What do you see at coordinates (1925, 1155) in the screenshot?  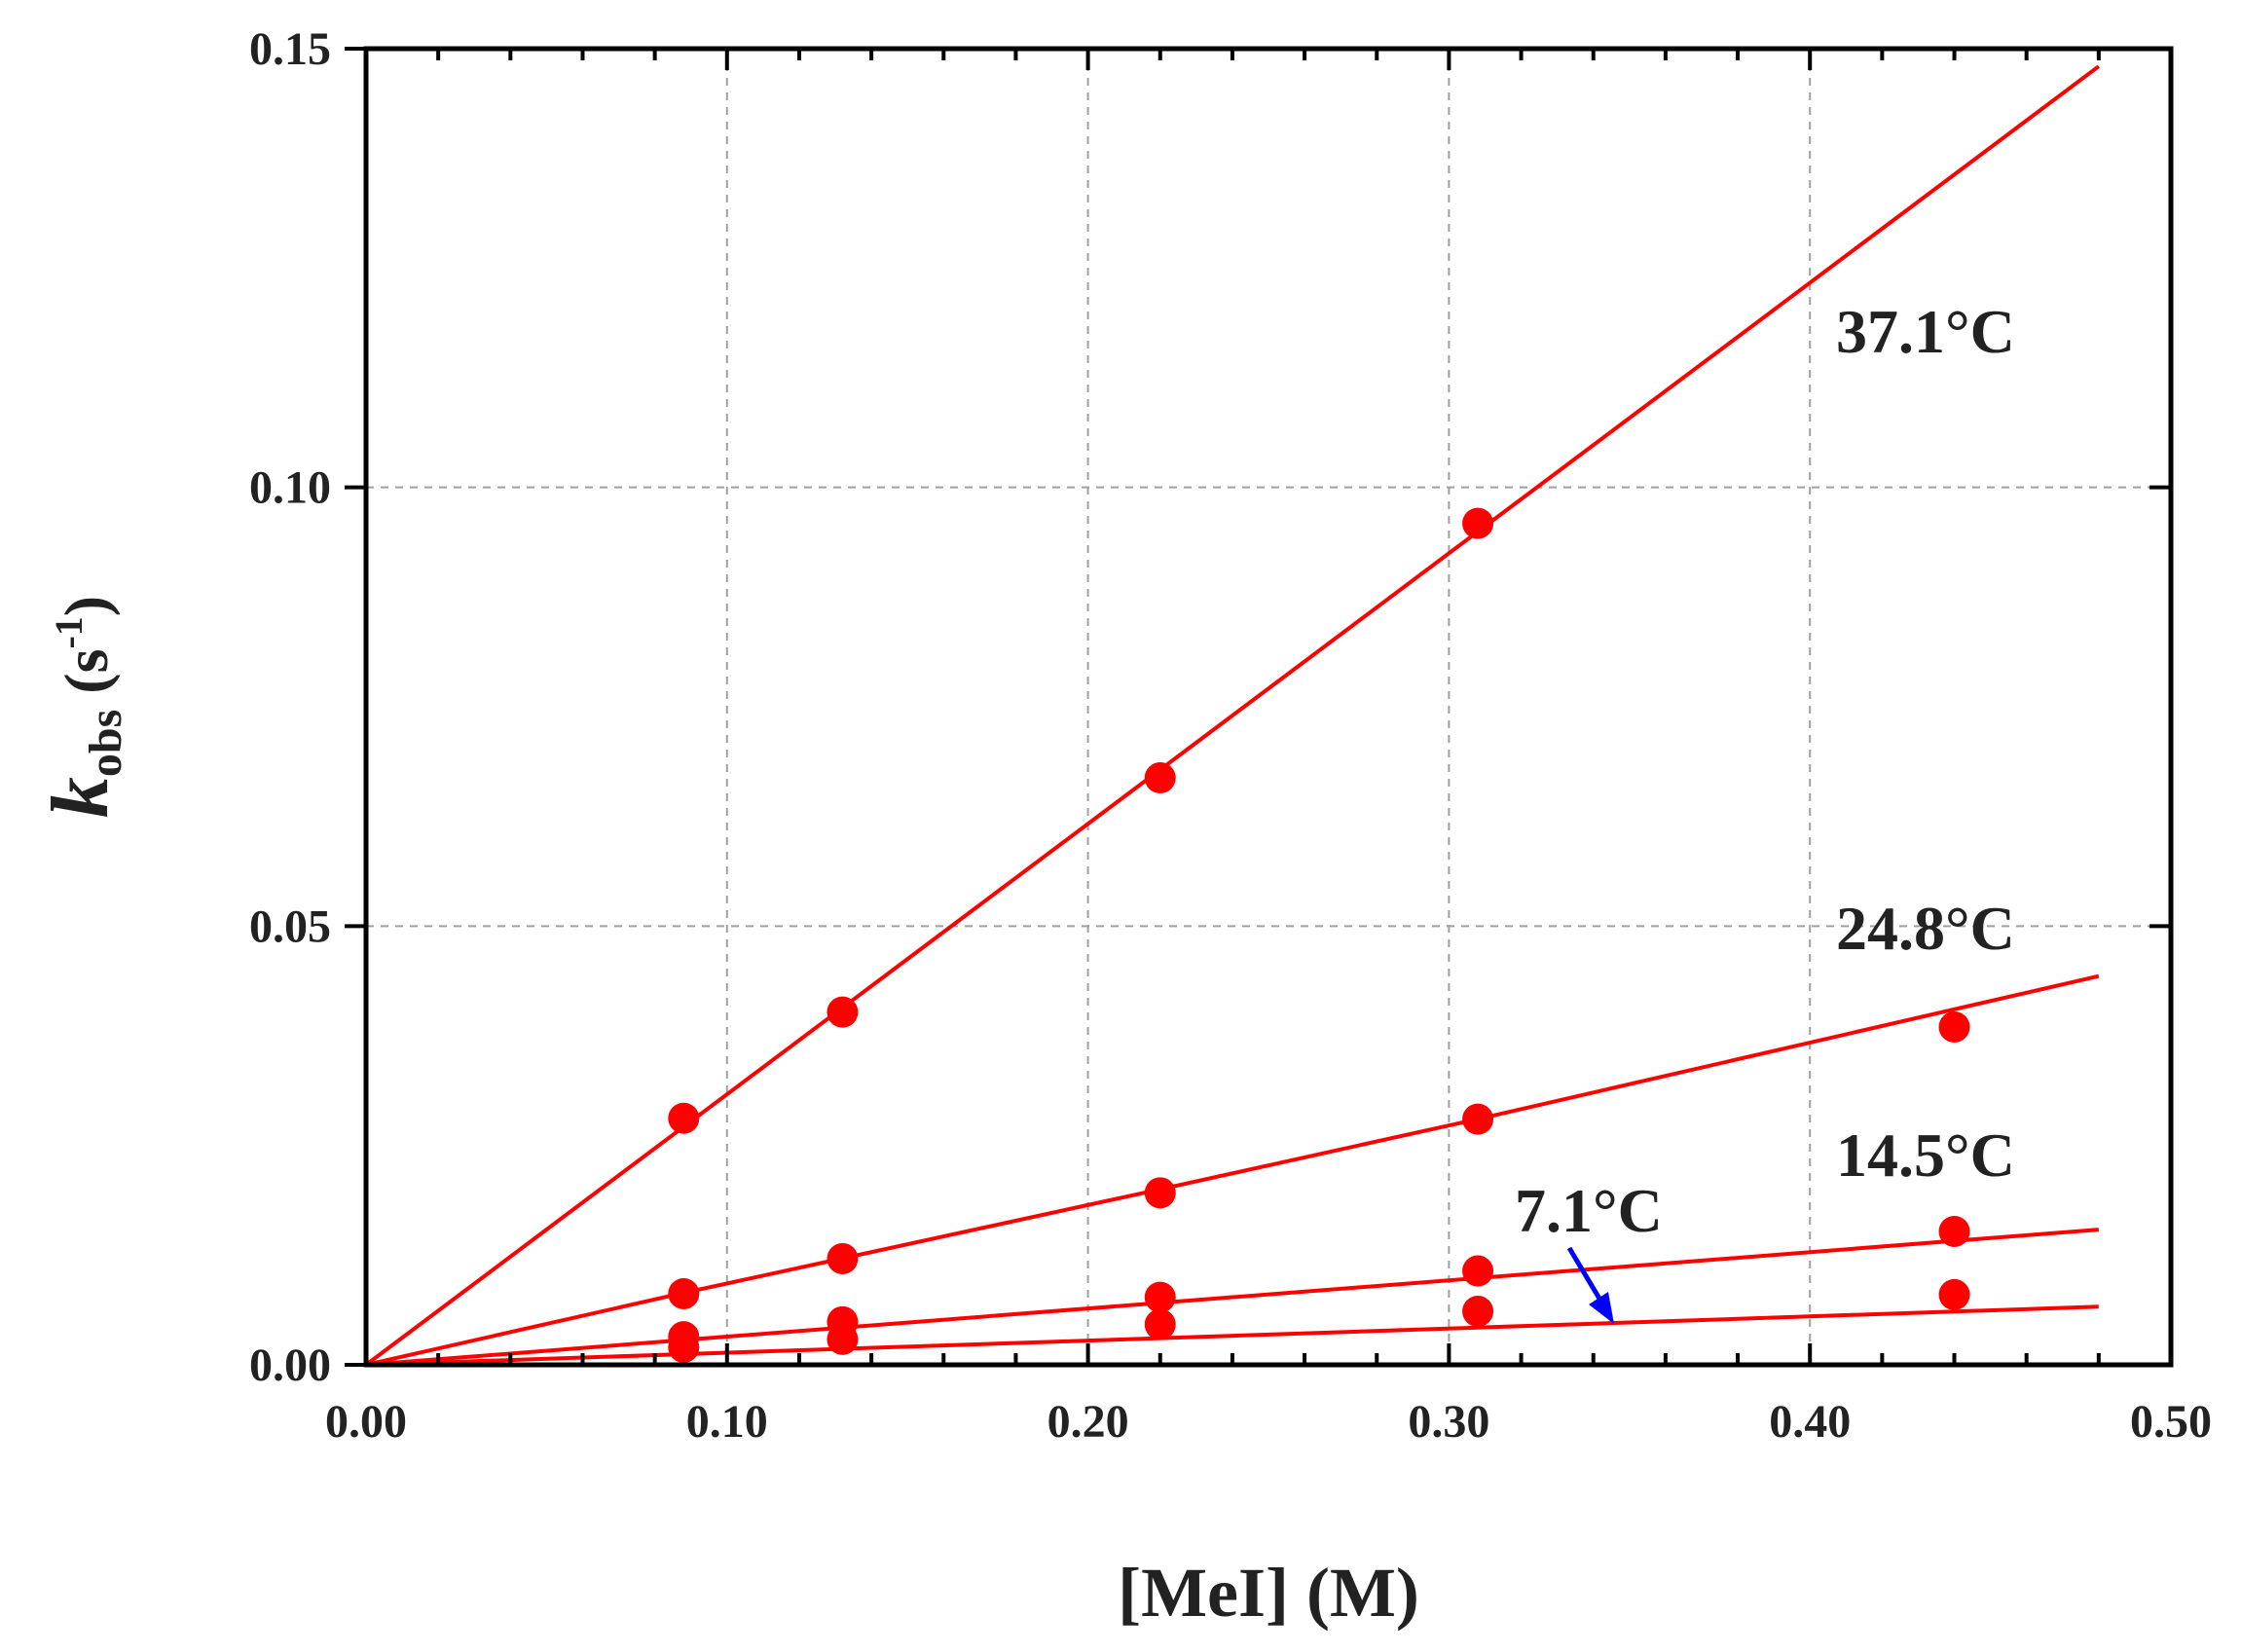 I see `series-label-14-5c: 14.5°C` at bounding box center [1925, 1155].